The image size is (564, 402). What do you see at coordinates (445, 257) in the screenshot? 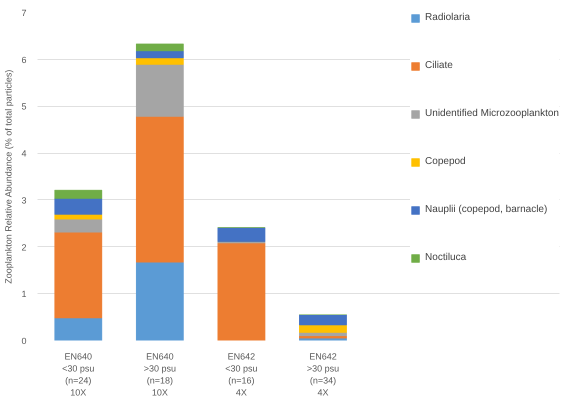
I see `legend-label: Noctiluca` at bounding box center [445, 257].